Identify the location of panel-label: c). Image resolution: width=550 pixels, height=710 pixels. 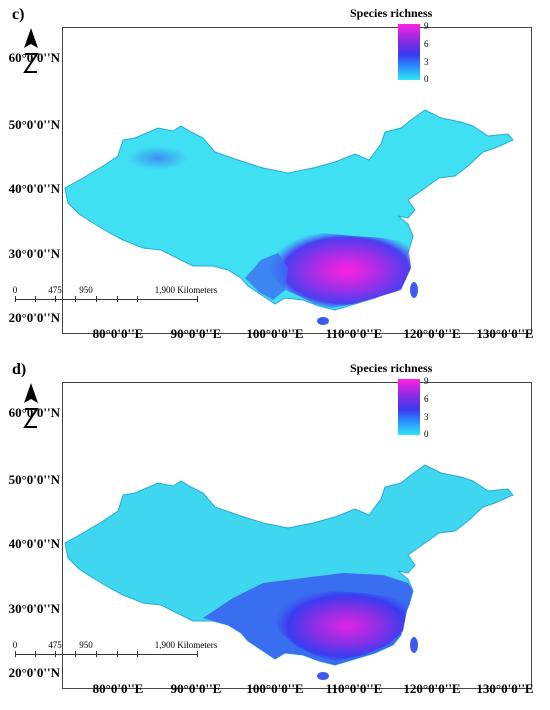
(18, 14).